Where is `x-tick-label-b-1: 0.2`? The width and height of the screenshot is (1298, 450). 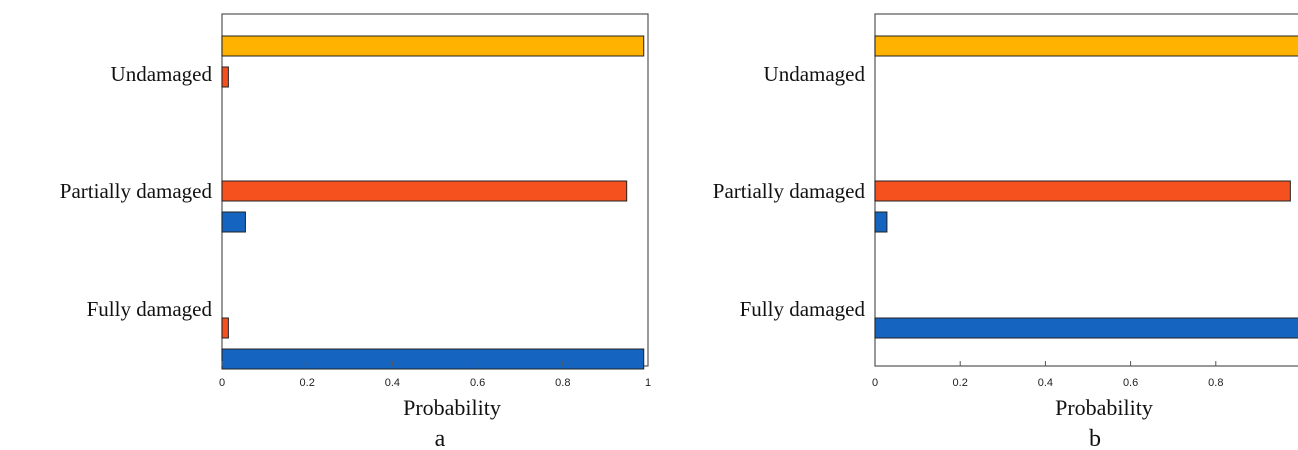
x-tick-label-b-1: 0.2 is located at coordinates (960, 383).